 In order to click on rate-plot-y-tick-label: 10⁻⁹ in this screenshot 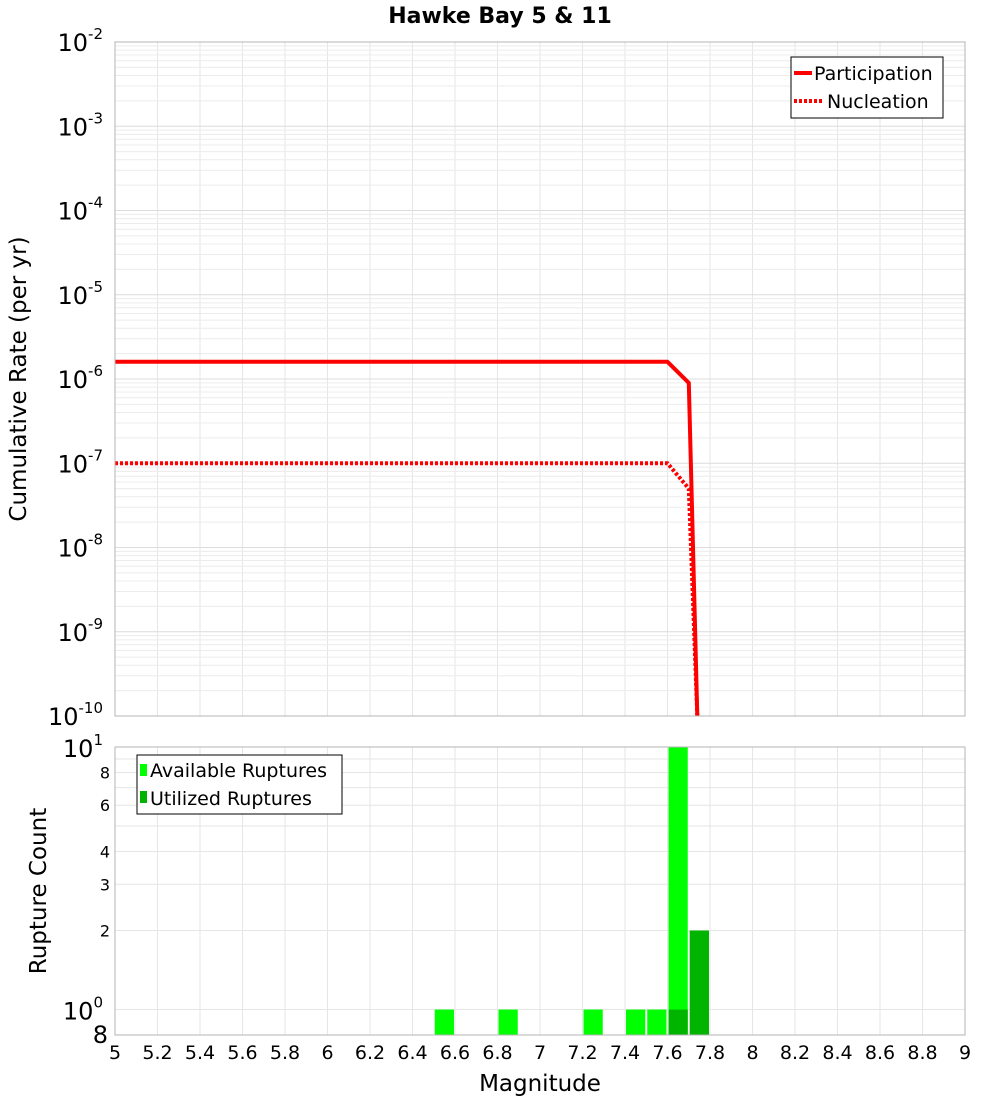, I will do `click(80, 631)`.